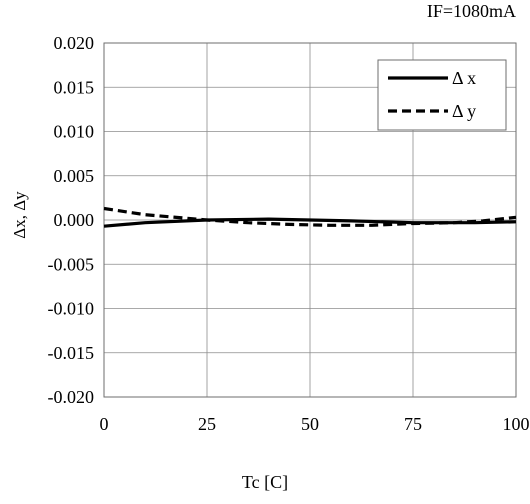 This screenshot has width=530, height=504. What do you see at coordinates (74, 132) in the screenshot?
I see `y-tick-label: 0.010` at bounding box center [74, 132].